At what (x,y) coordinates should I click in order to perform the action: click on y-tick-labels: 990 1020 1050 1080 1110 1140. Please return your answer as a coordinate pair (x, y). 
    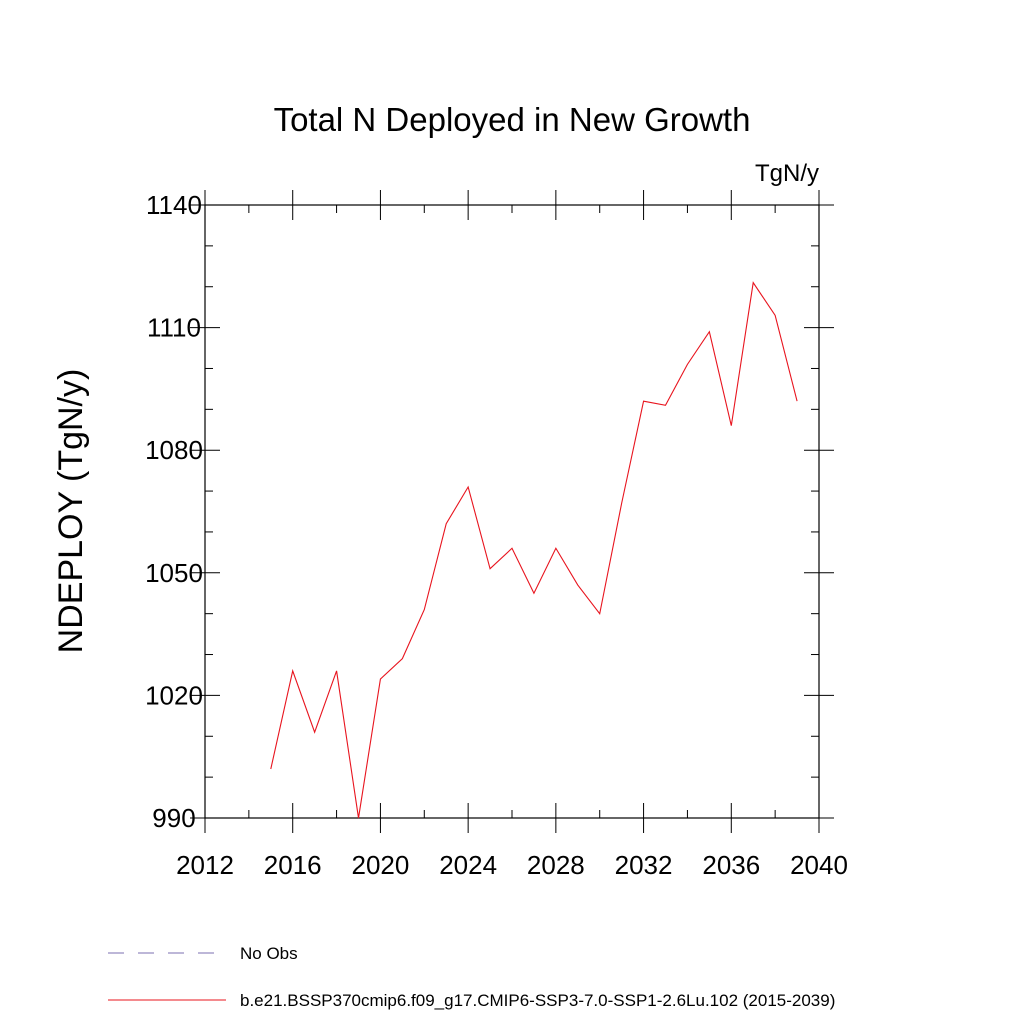
    Looking at the image, I should click on (174, 511).